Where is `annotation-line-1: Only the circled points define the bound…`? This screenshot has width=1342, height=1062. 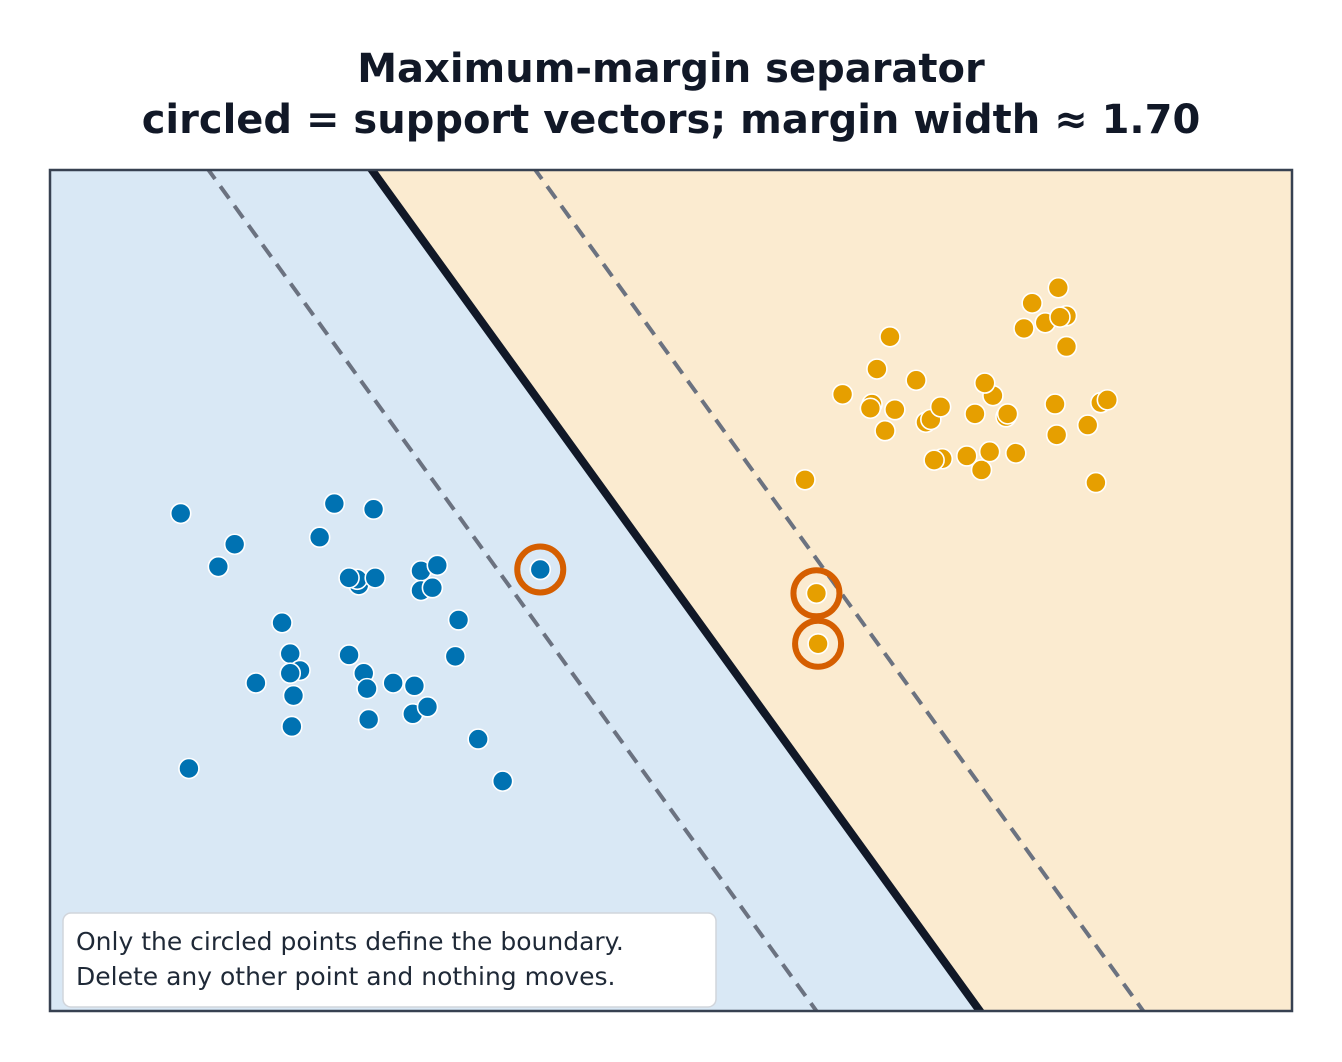
annotation-line-1: Only the circled points define the bound… is located at coordinates (350, 941).